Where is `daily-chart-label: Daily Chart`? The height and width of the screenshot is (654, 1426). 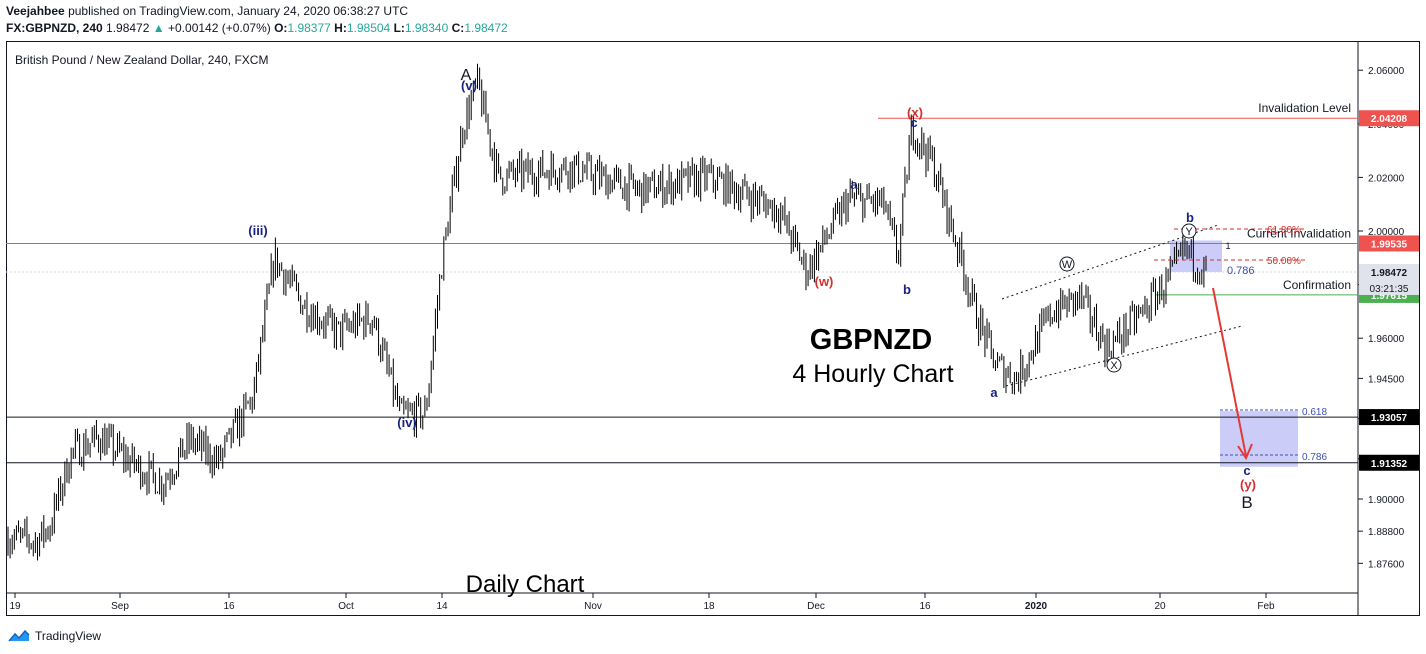
daily-chart-label: Daily Chart is located at coordinates (525, 584).